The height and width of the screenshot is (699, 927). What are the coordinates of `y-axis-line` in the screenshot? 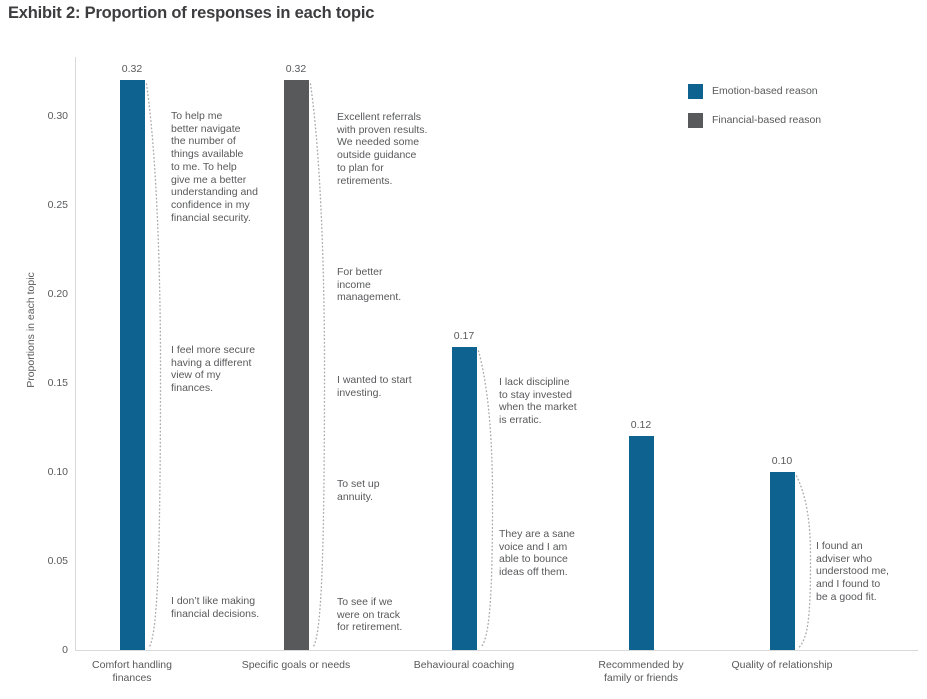 It's located at (75, 353).